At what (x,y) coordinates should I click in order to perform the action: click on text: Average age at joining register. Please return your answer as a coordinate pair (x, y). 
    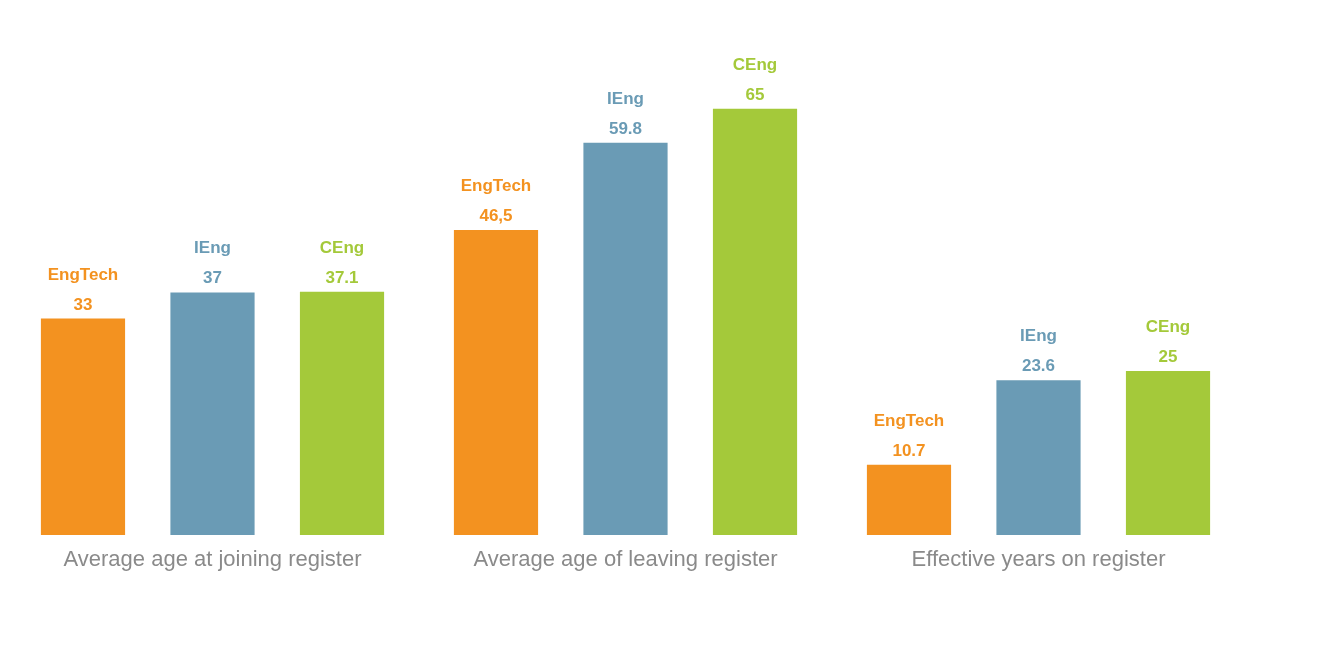
    Looking at the image, I should click on (212, 558).